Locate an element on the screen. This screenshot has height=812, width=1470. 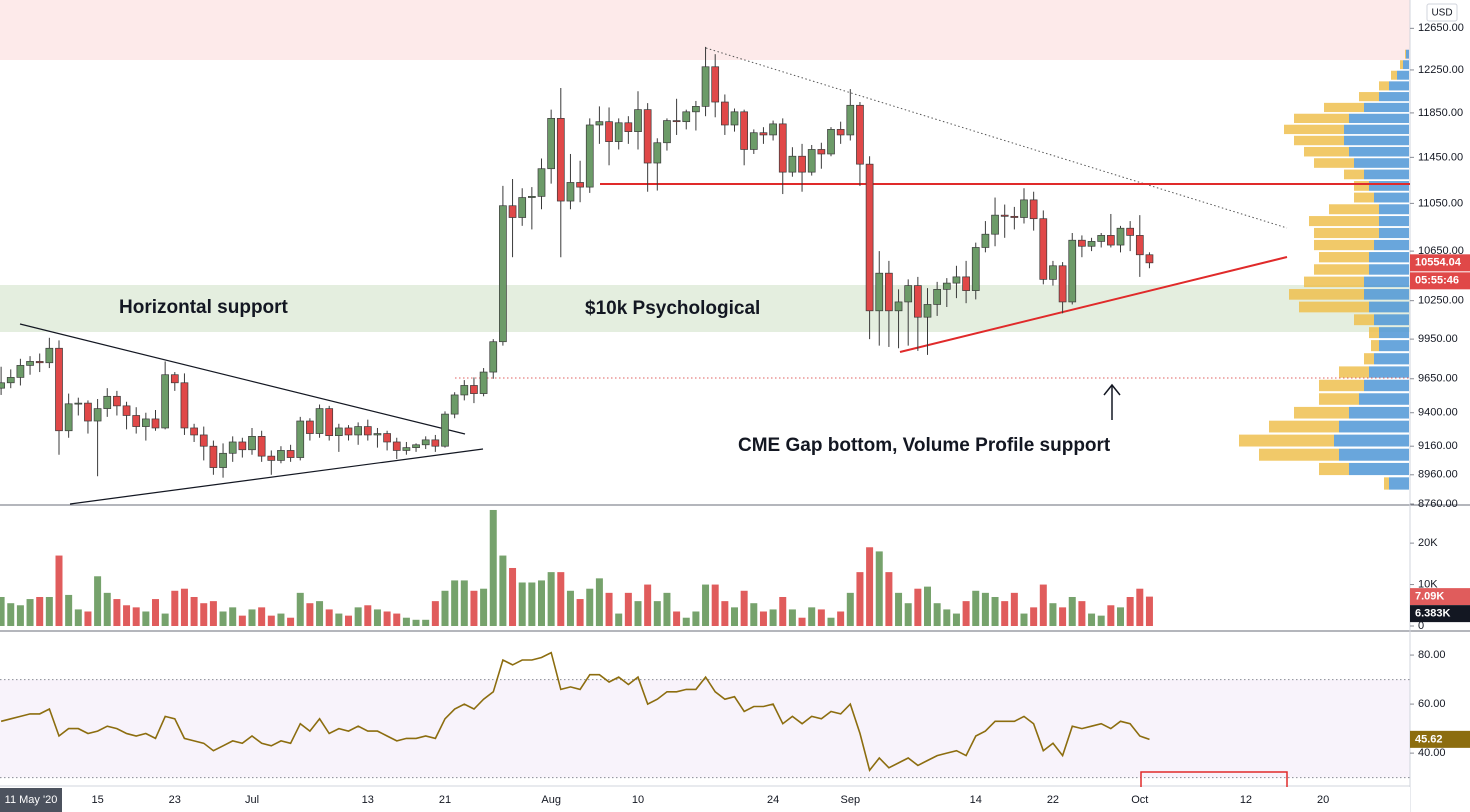
y-tick-label: 9160.00 is located at coordinates (1438, 446).